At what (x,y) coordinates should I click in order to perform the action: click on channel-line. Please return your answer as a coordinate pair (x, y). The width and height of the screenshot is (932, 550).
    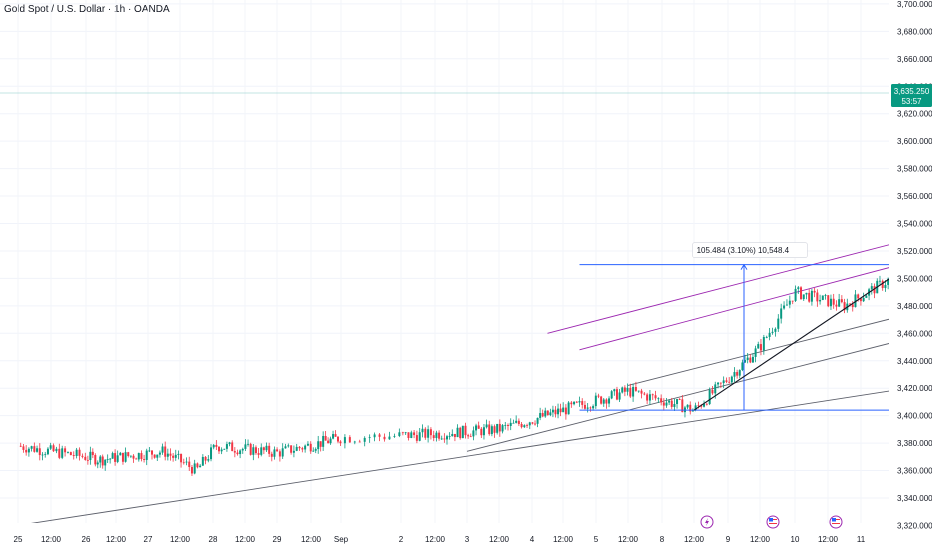
    Looking at the image, I should click on (755, 303).